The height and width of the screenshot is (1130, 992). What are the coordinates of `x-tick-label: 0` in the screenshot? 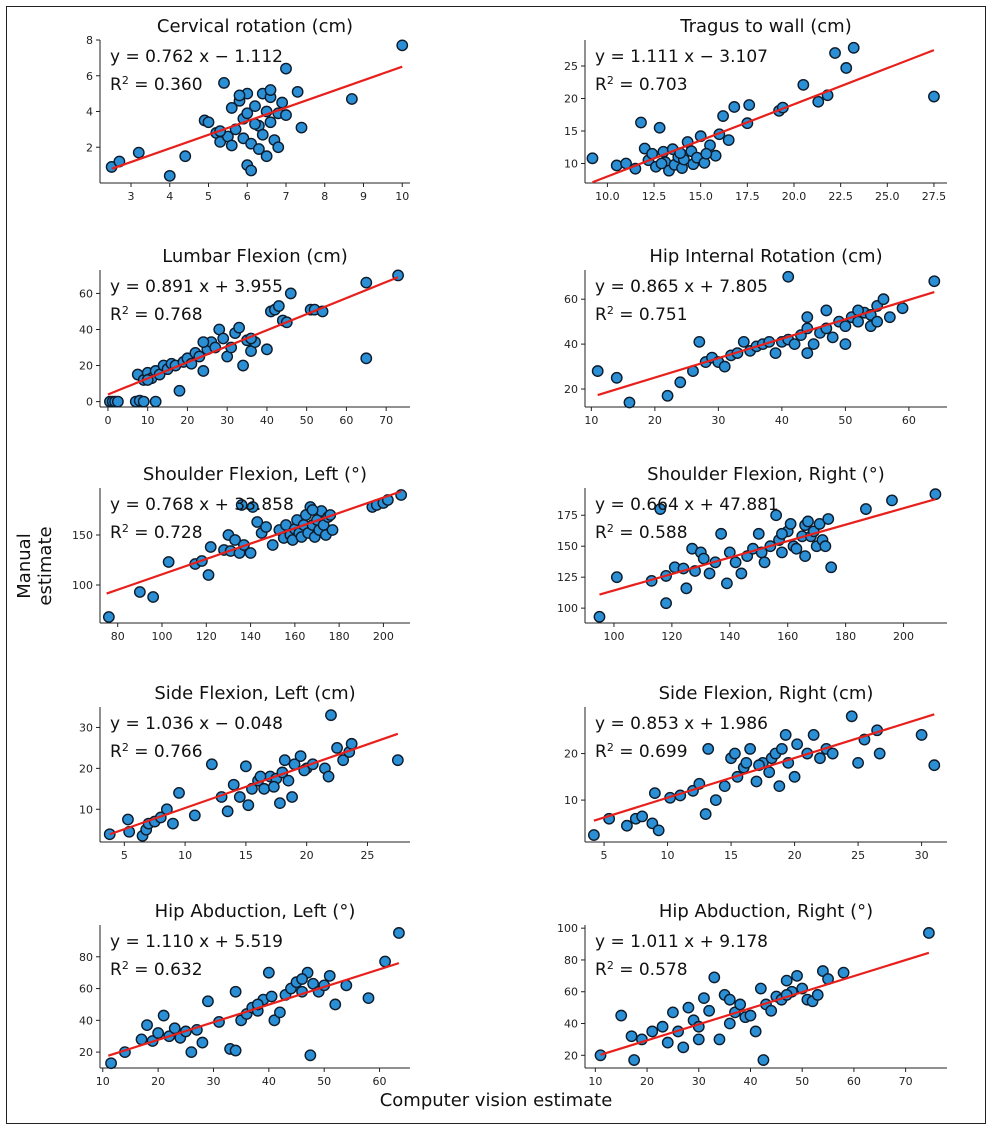 It's located at (107, 420).